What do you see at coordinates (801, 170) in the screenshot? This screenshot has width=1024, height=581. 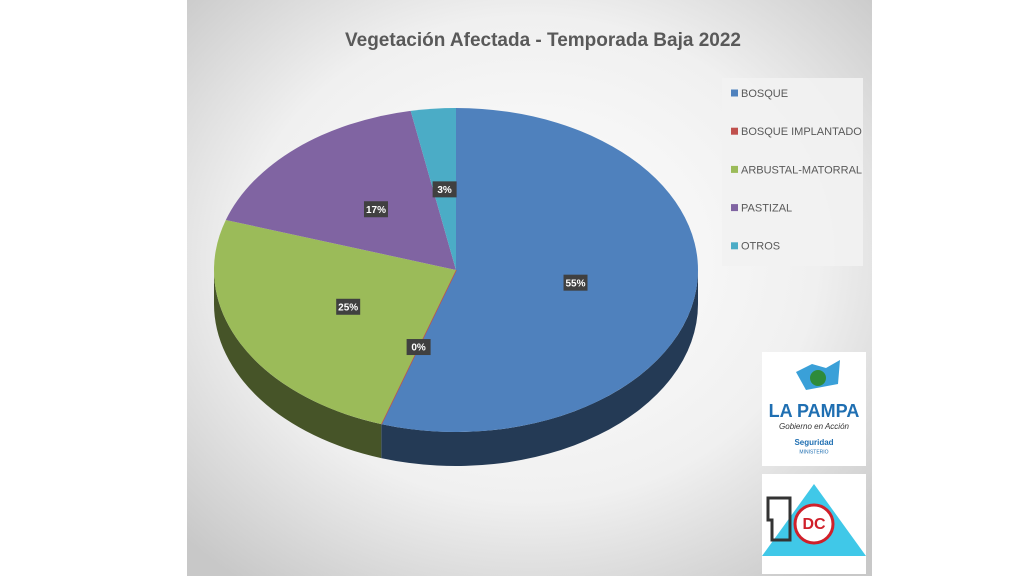 I see `legend-label: ARBUSTAL-MATORRAL` at bounding box center [801, 170].